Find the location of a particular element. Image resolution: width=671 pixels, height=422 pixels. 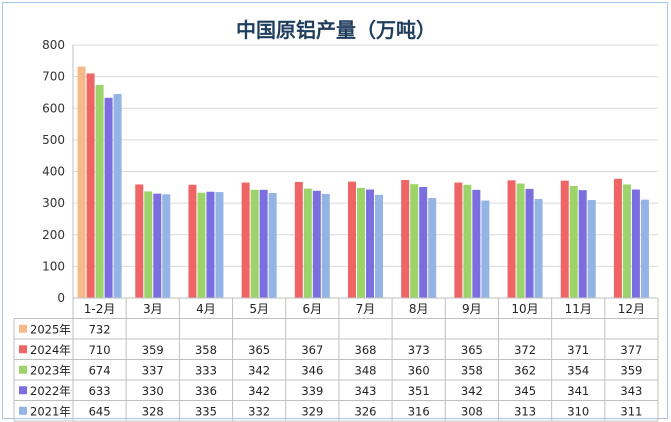

y-tick-label: 200 is located at coordinates (53, 235).